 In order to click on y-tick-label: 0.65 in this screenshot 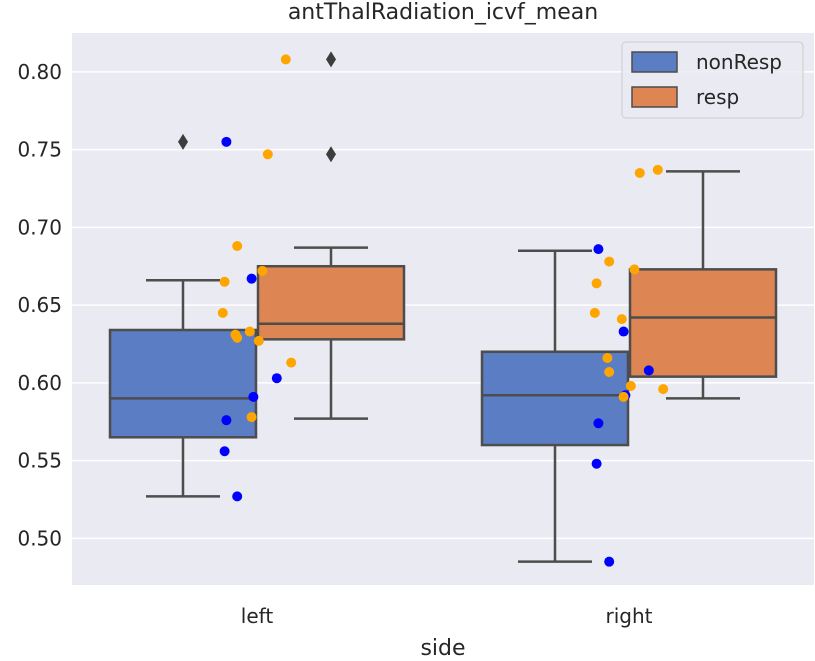, I will do `click(39, 305)`.